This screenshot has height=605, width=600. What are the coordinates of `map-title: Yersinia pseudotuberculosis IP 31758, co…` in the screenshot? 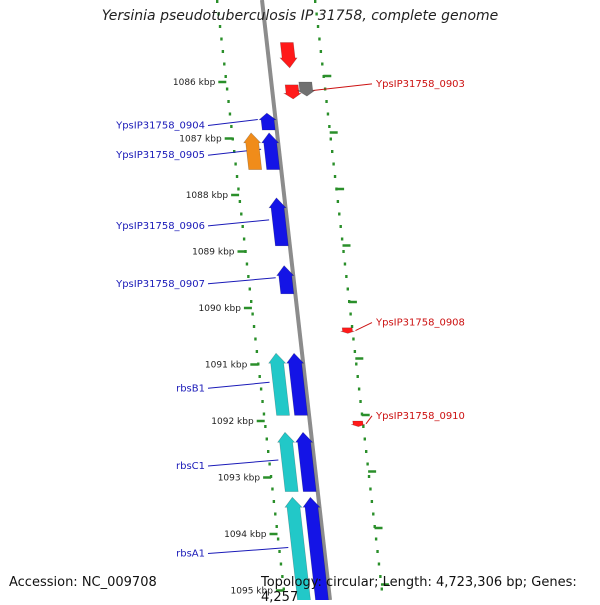 It's located at (300, 16).